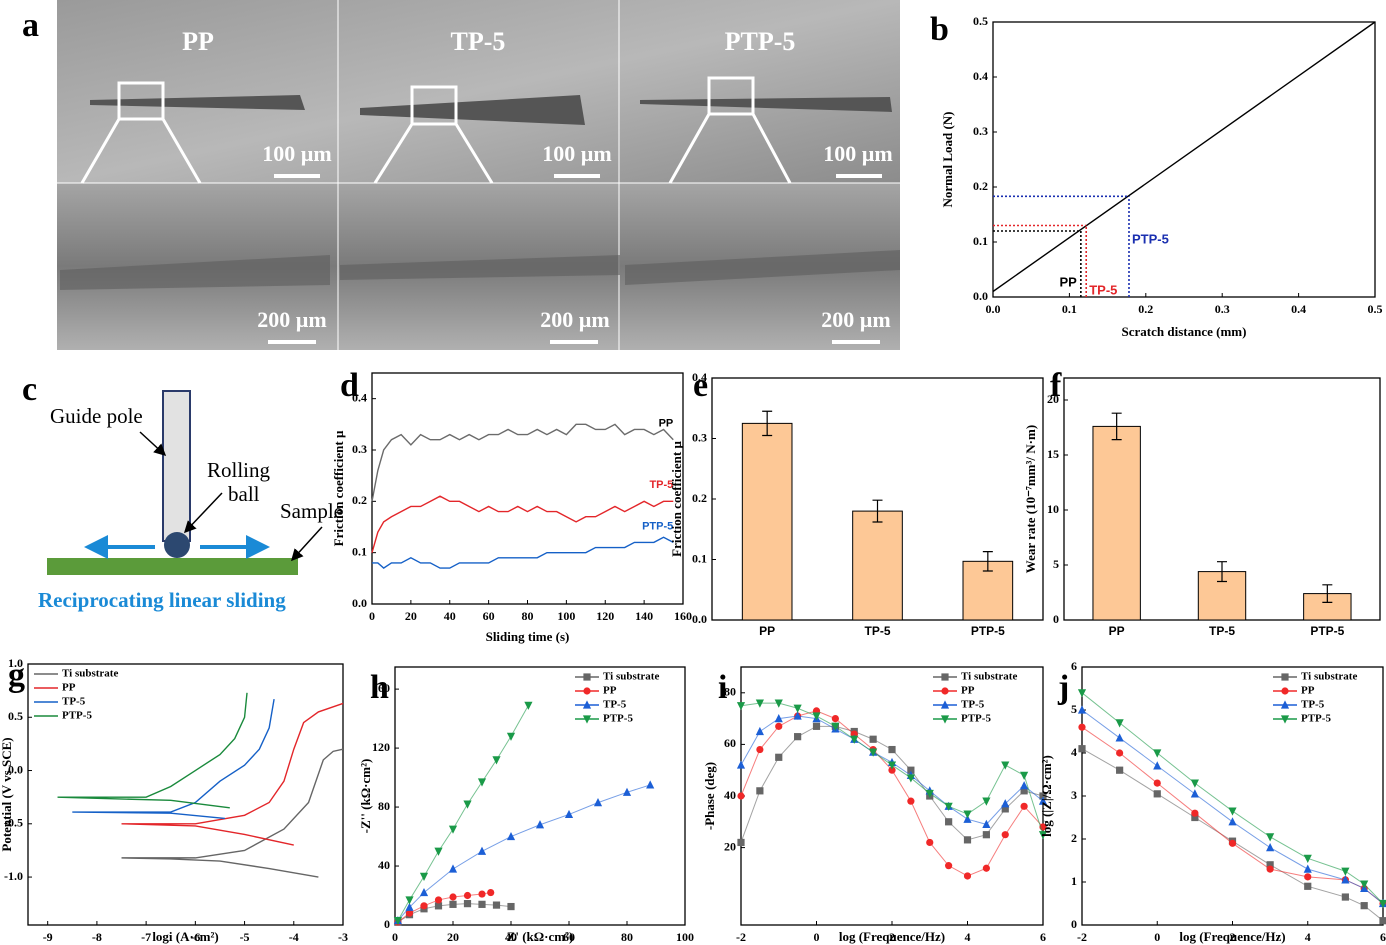 This screenshot has height=945, width=1386. I want to click on legend-label: TP-5, so click(1313, 705).